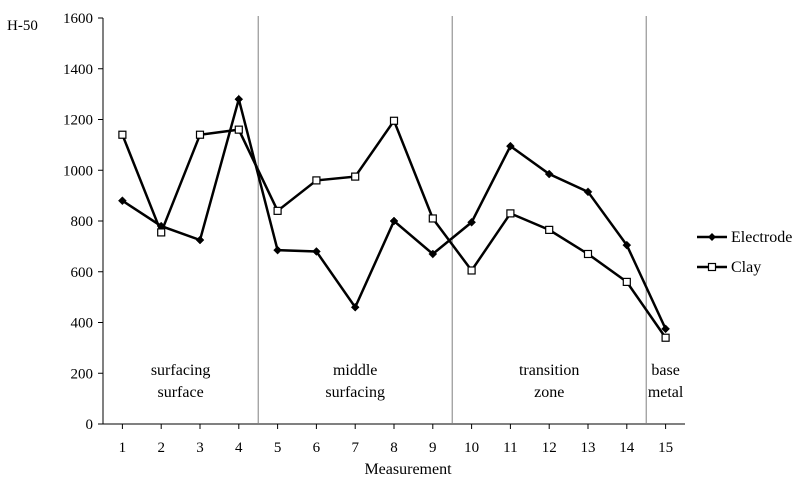  What do you see at coordinates (588, 448) in the screenshot?
I see `x-tick-label: 13` at bounding box center [588, 448].